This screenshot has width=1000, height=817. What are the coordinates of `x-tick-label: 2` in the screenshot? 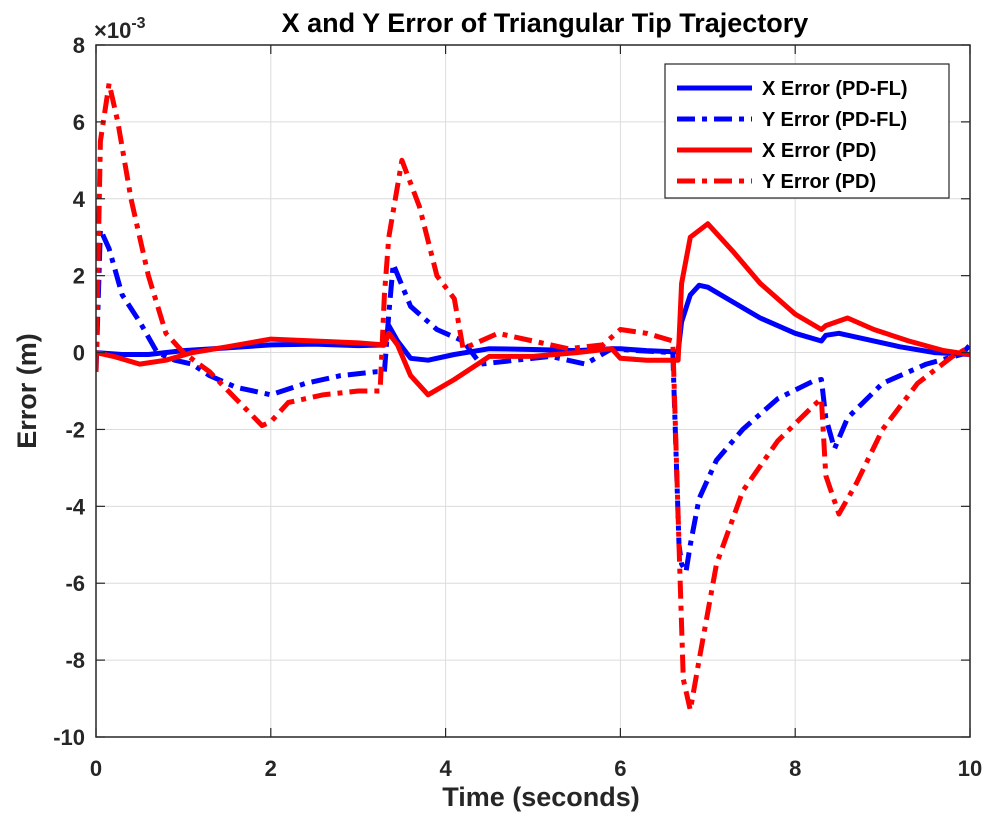 It's located at (271, 768).